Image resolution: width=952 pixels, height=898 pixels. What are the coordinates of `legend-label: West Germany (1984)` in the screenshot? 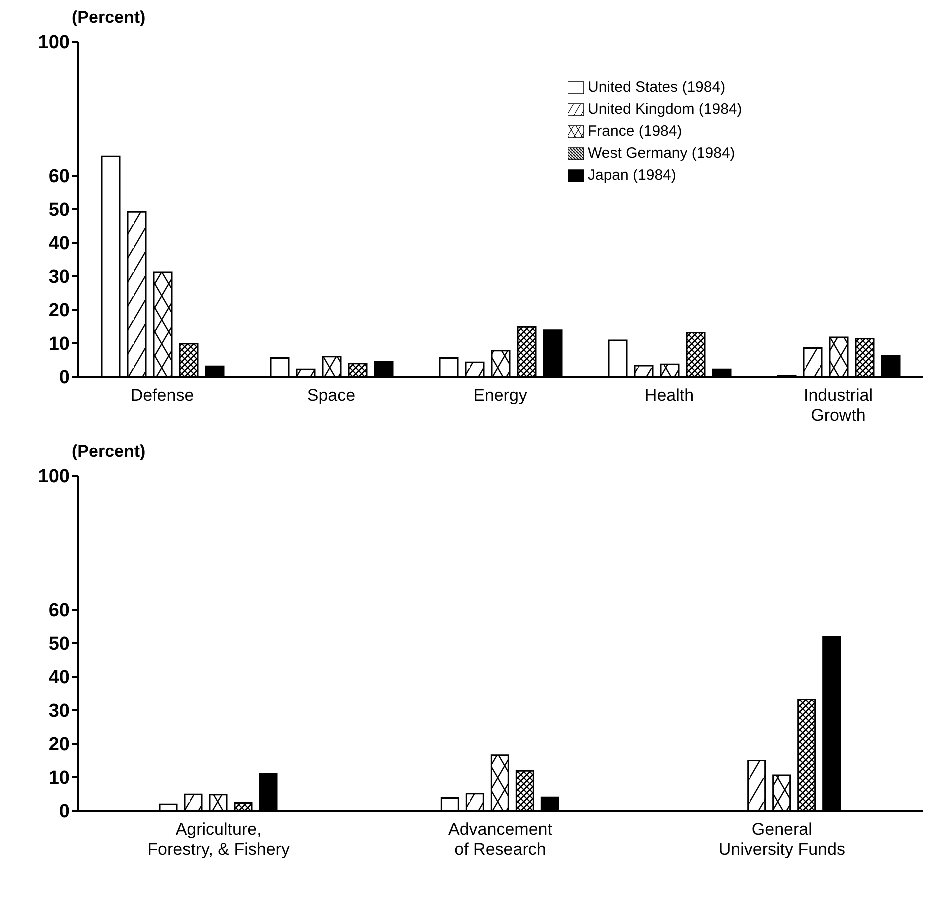 It's located at (662, 153).